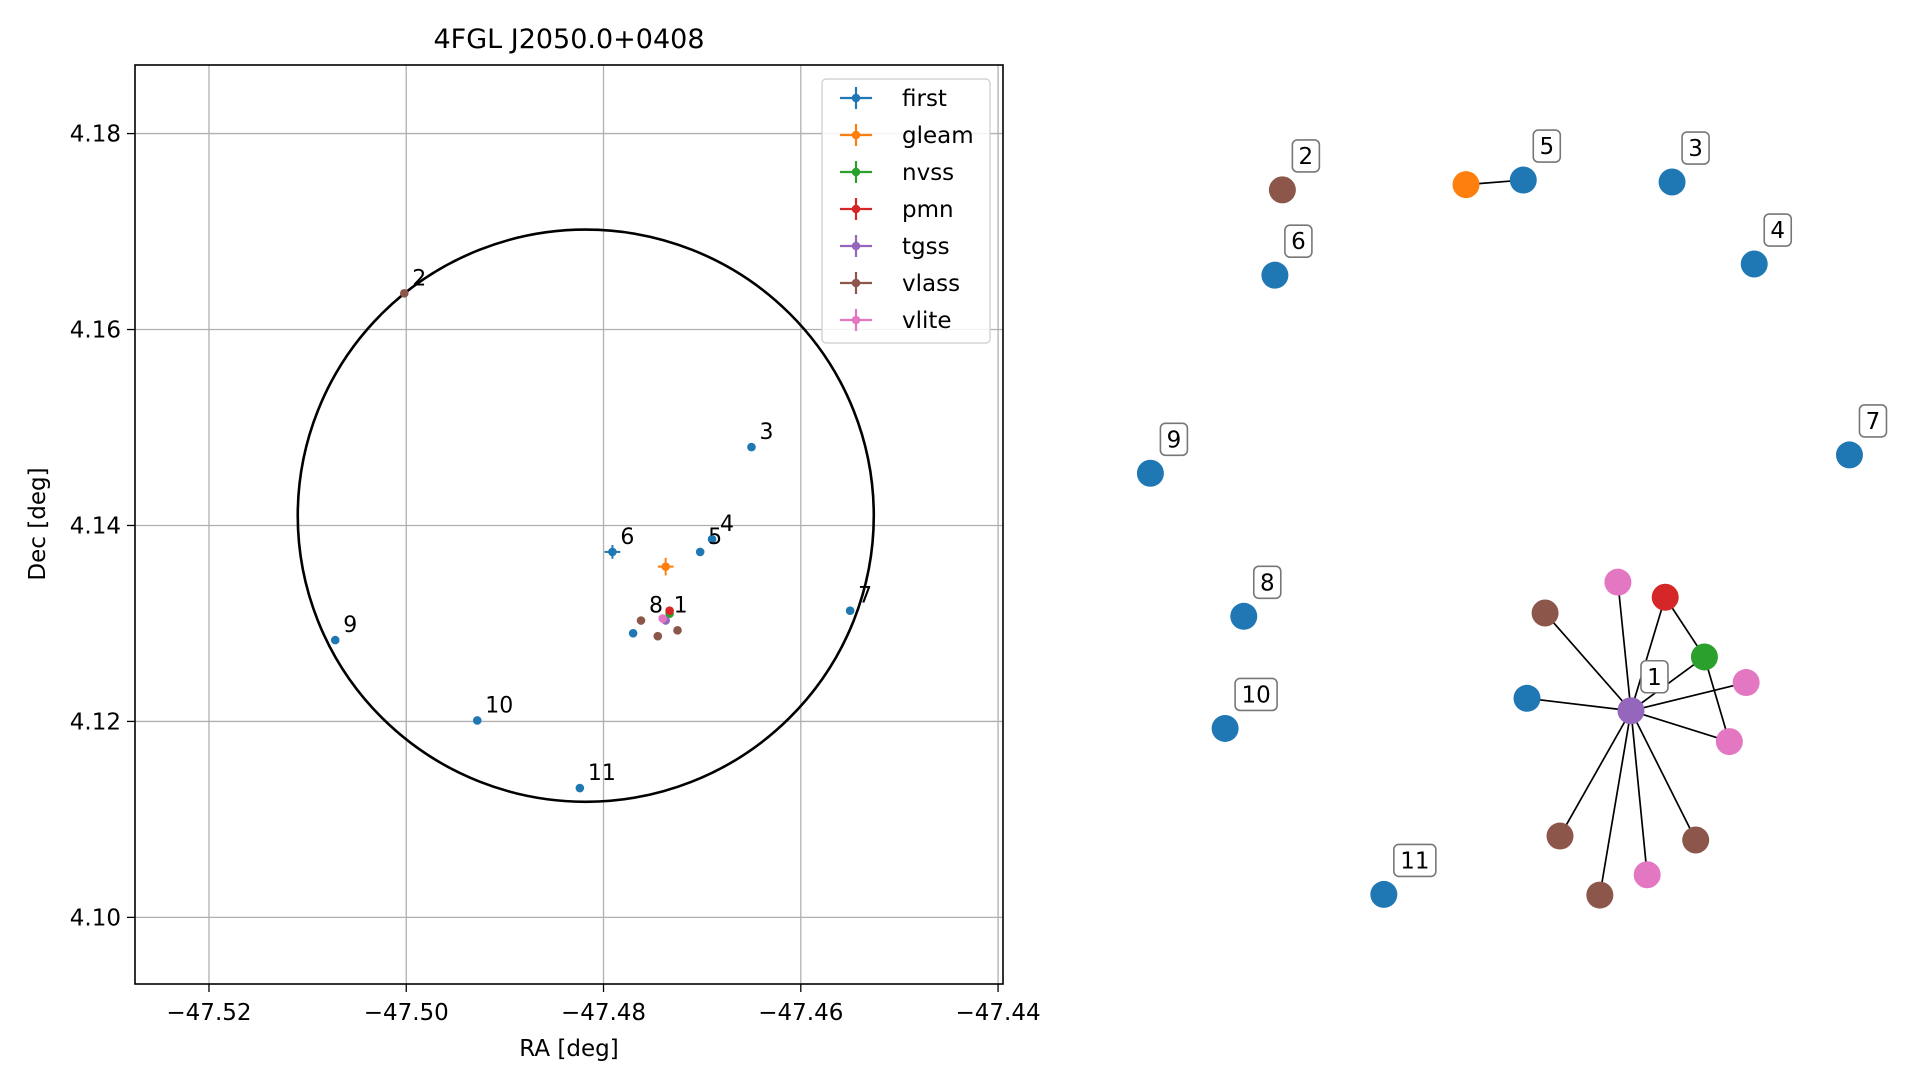  Describe the element at coordinates (681, 606) in the screenshot. I see `point-label: 1` at that location.